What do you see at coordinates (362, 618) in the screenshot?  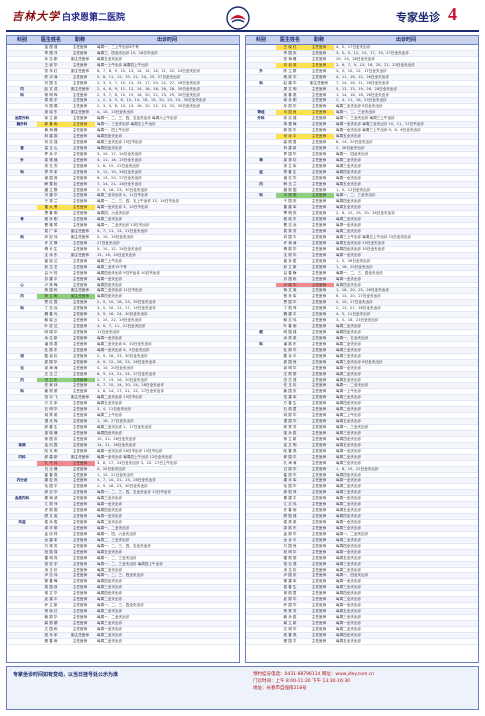 I see `table-row: 赖 永 胜 主任医师 每周三全天出诊` at bounding box center [362, 618].